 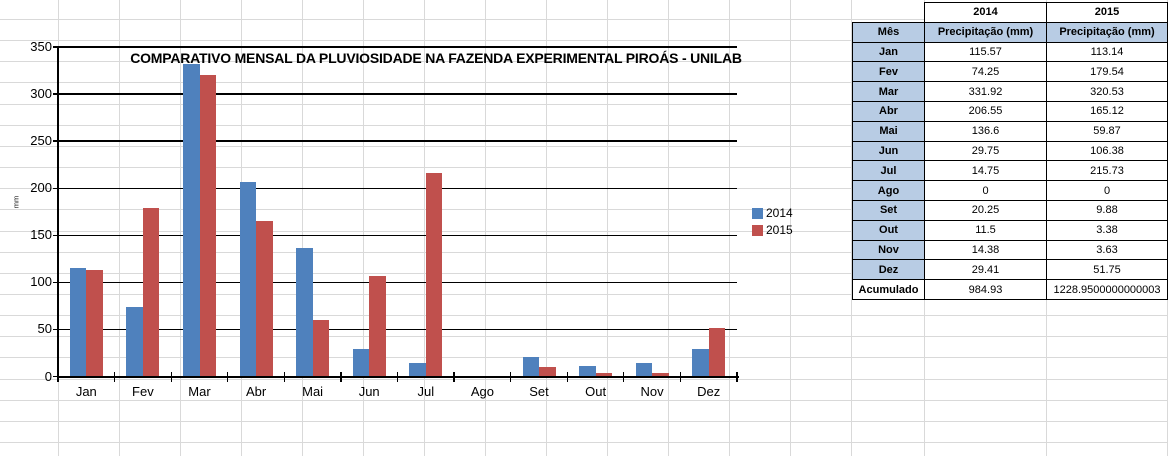 What do you see at coordinates (888, 91) in the screenshot?
I see `month-cell: Mar` at bounding box center [888, 91].